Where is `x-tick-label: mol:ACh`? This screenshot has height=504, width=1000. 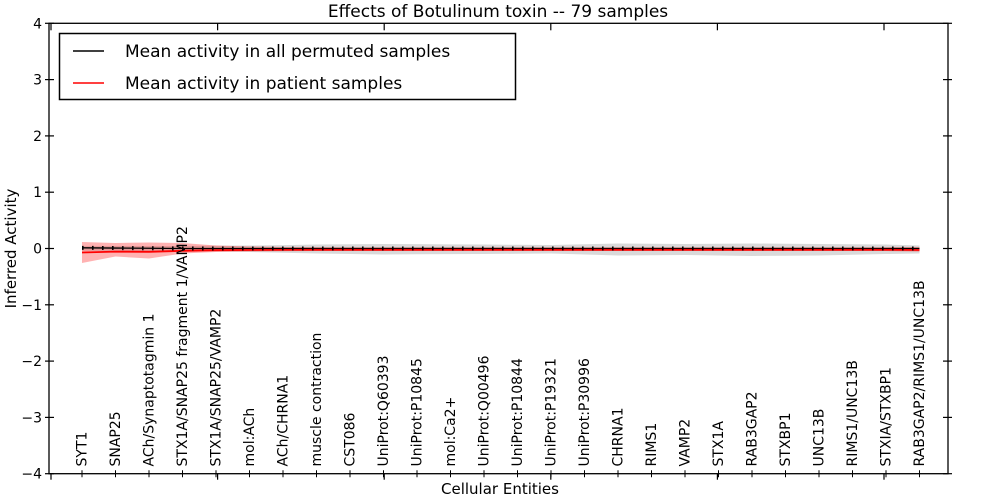 x-tick-label: mol:ACh is located at coordinates (250, 437).